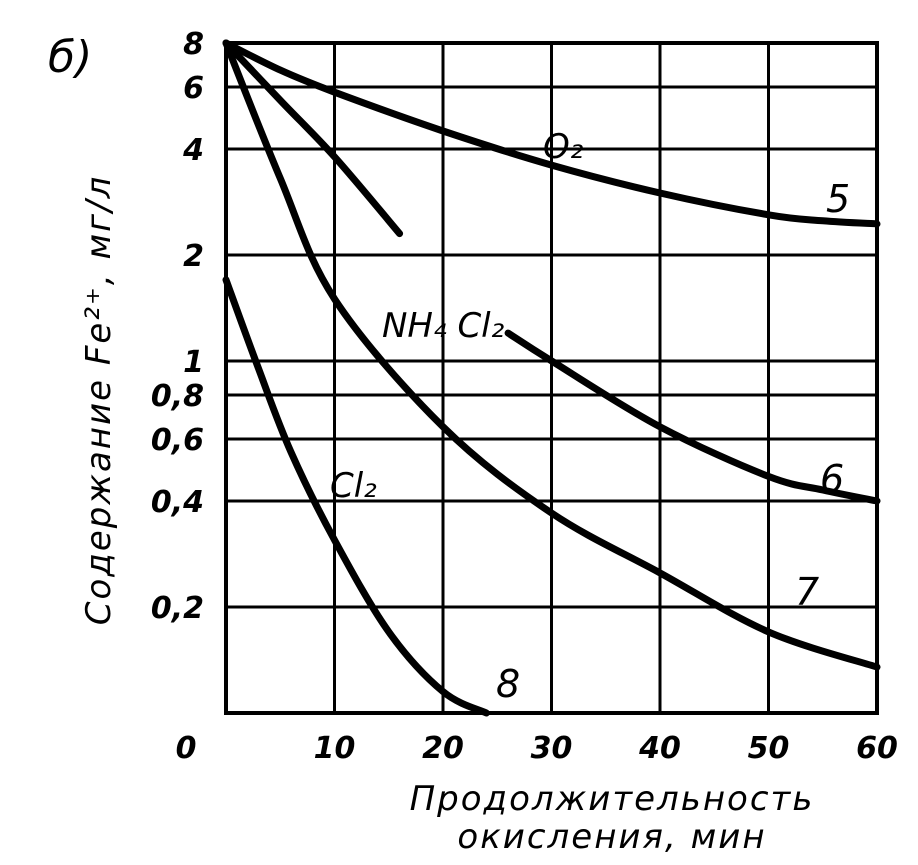  I want to click on y-tick-label: 2, so click(193, 256).